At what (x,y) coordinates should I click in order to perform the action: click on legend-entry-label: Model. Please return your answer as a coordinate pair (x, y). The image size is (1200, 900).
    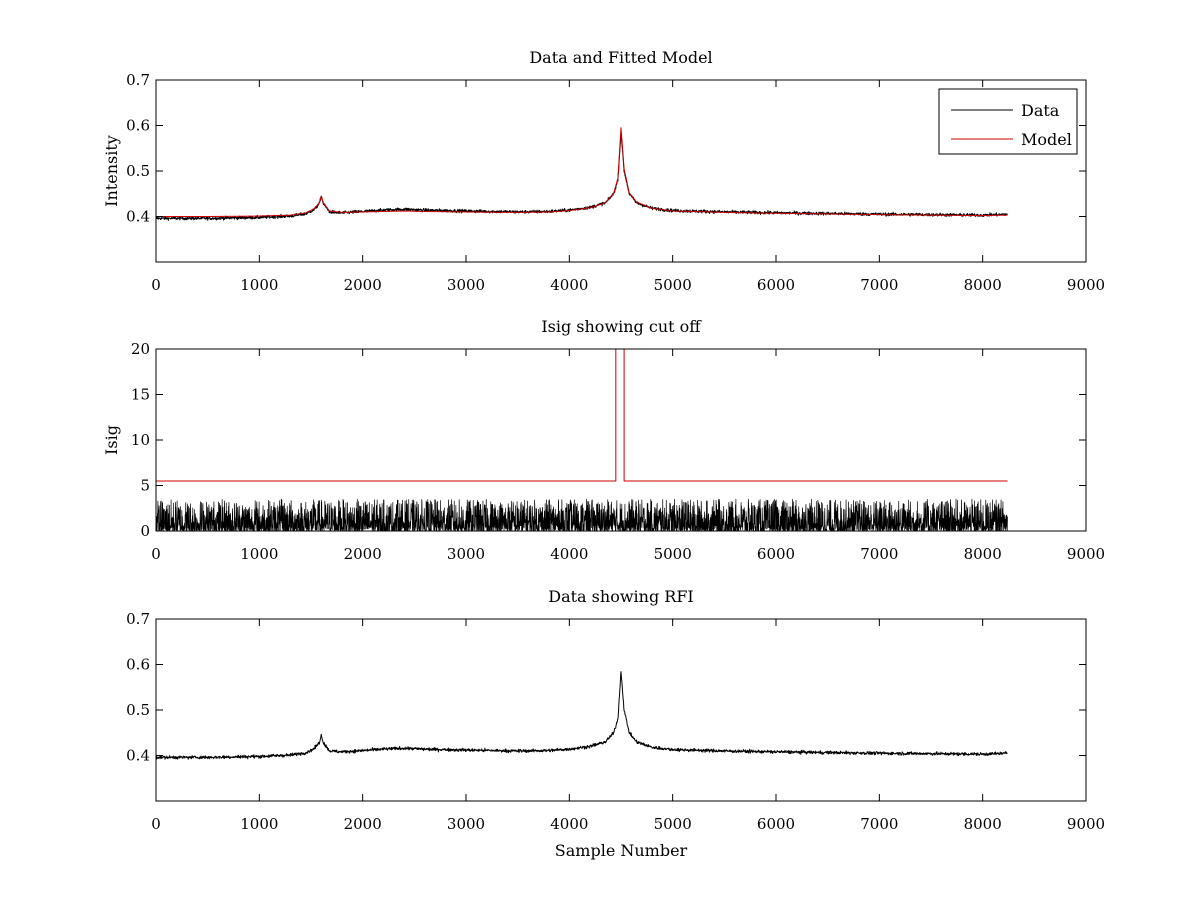
    Looking at the image, I should click on (1046, 139).